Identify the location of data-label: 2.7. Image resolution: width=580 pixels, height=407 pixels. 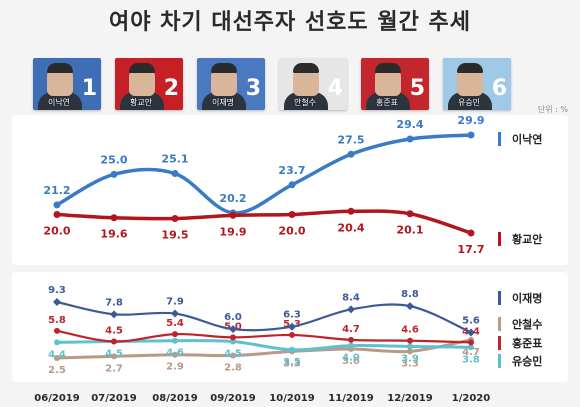
(114, 368).